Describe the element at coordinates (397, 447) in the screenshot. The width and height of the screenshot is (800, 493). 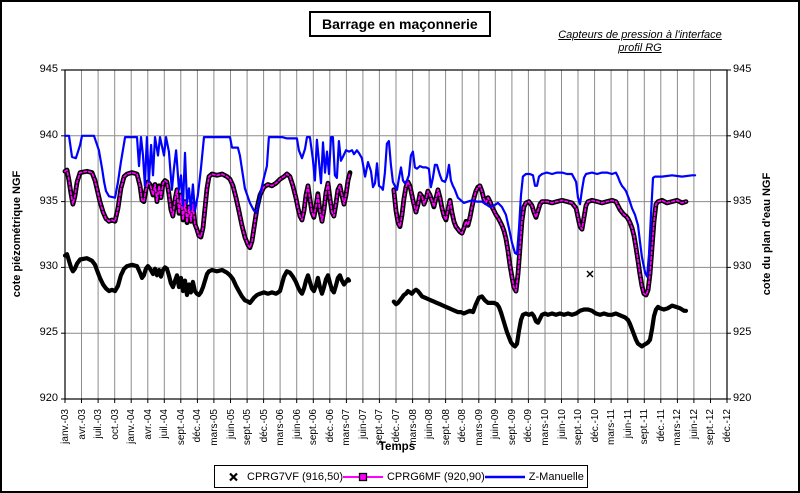
I see `x-axis-title: Temps` at that location.